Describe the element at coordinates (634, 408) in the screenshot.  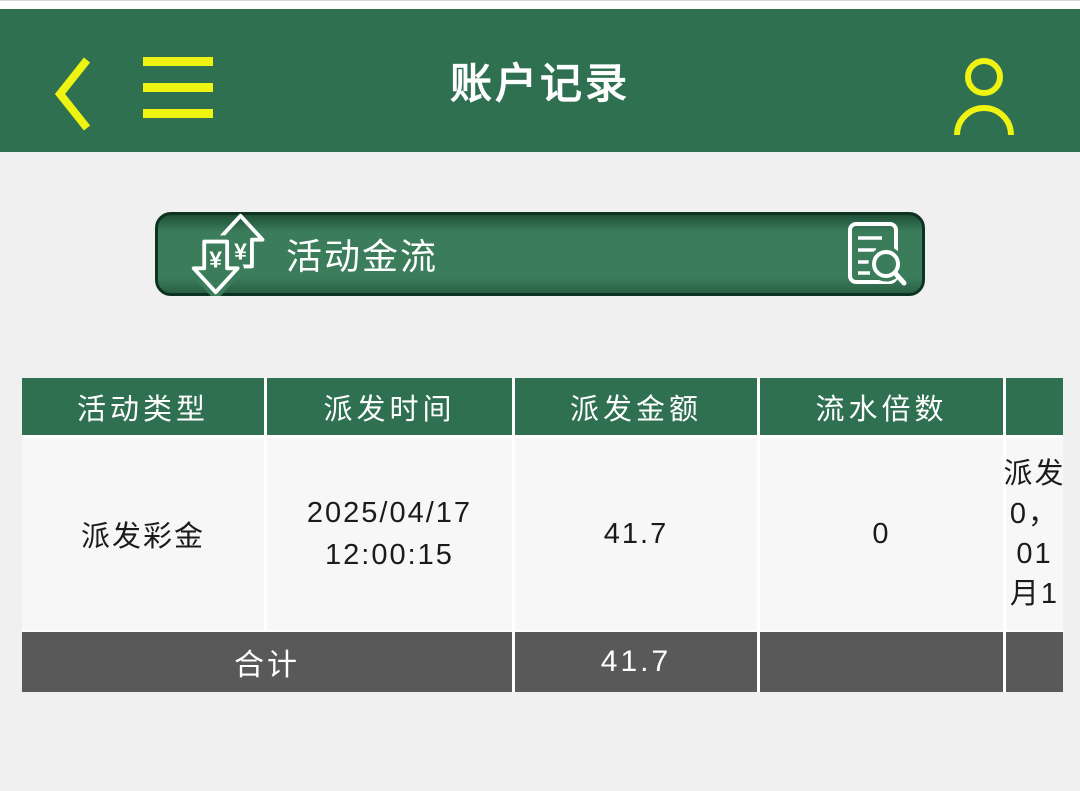
I see `col-header-dispatch-amount: 派发金额` at that location.